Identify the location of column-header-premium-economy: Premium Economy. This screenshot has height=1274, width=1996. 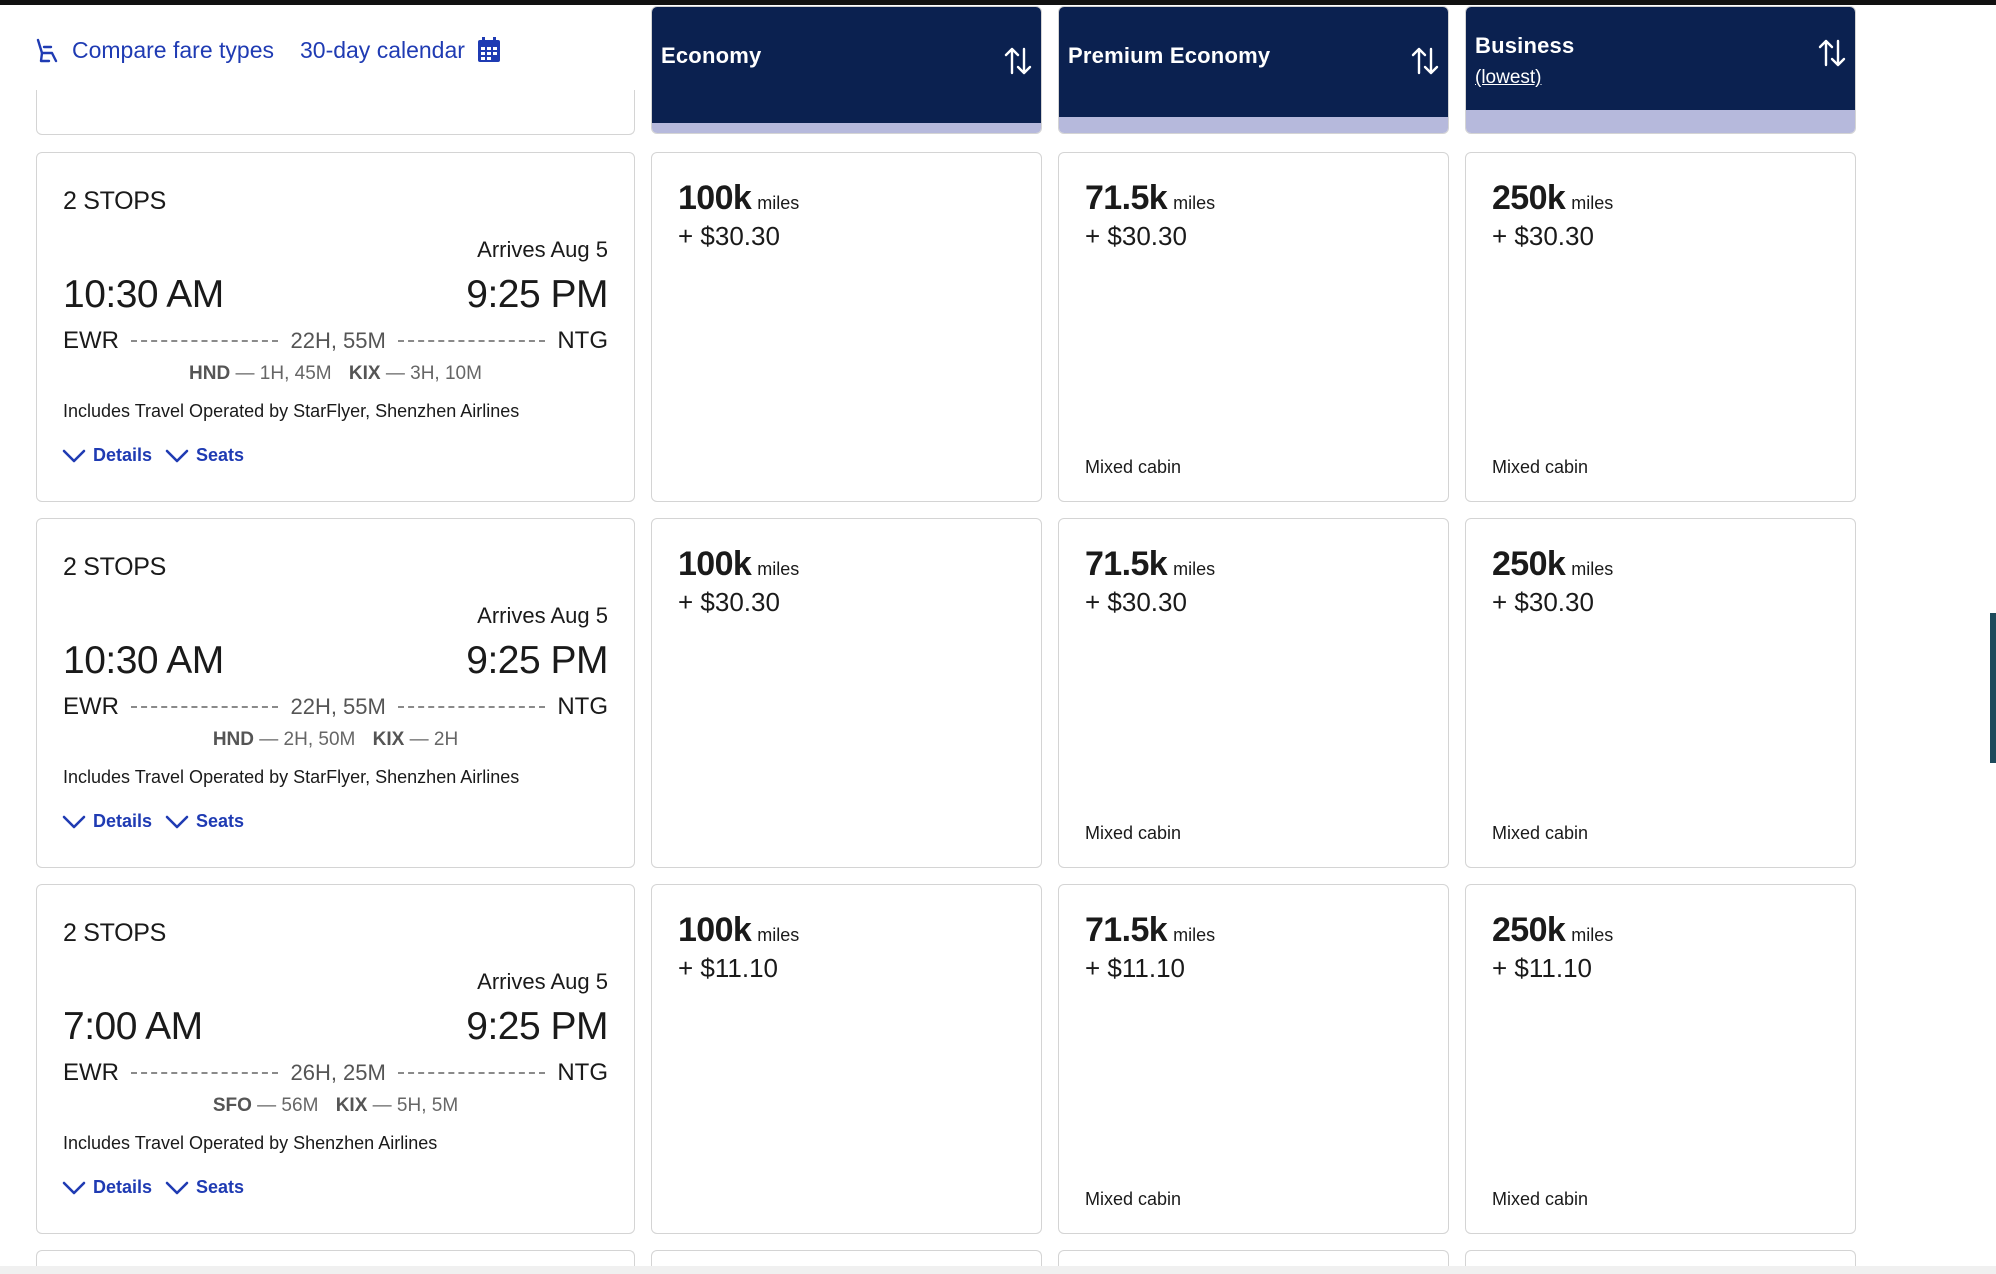
(1253, 70).